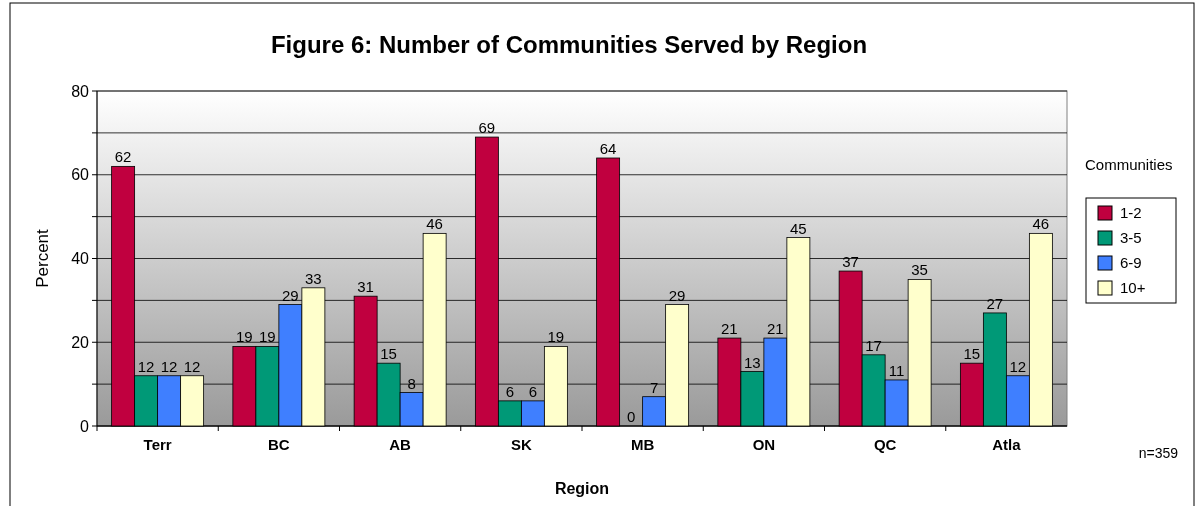  I want to click on data-label: 45, so click(798, 228).